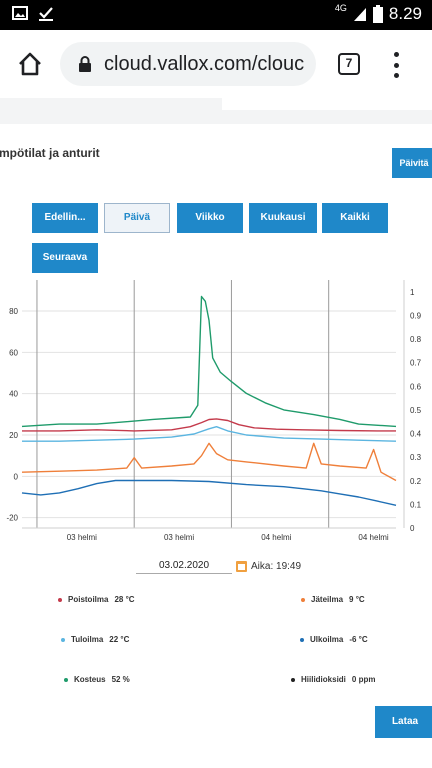 This screenshot has width=432, height=768. What do you see at coordinates (416, 504) in the screenshot?
I see `y-right-tick-label: 0.1` at bounding box center [416, 504].